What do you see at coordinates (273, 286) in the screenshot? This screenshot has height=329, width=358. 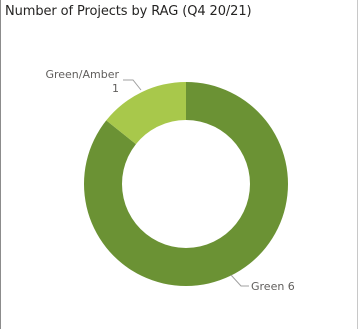 I see `data-label-green: Green 6` at bounding box center [273, 286].